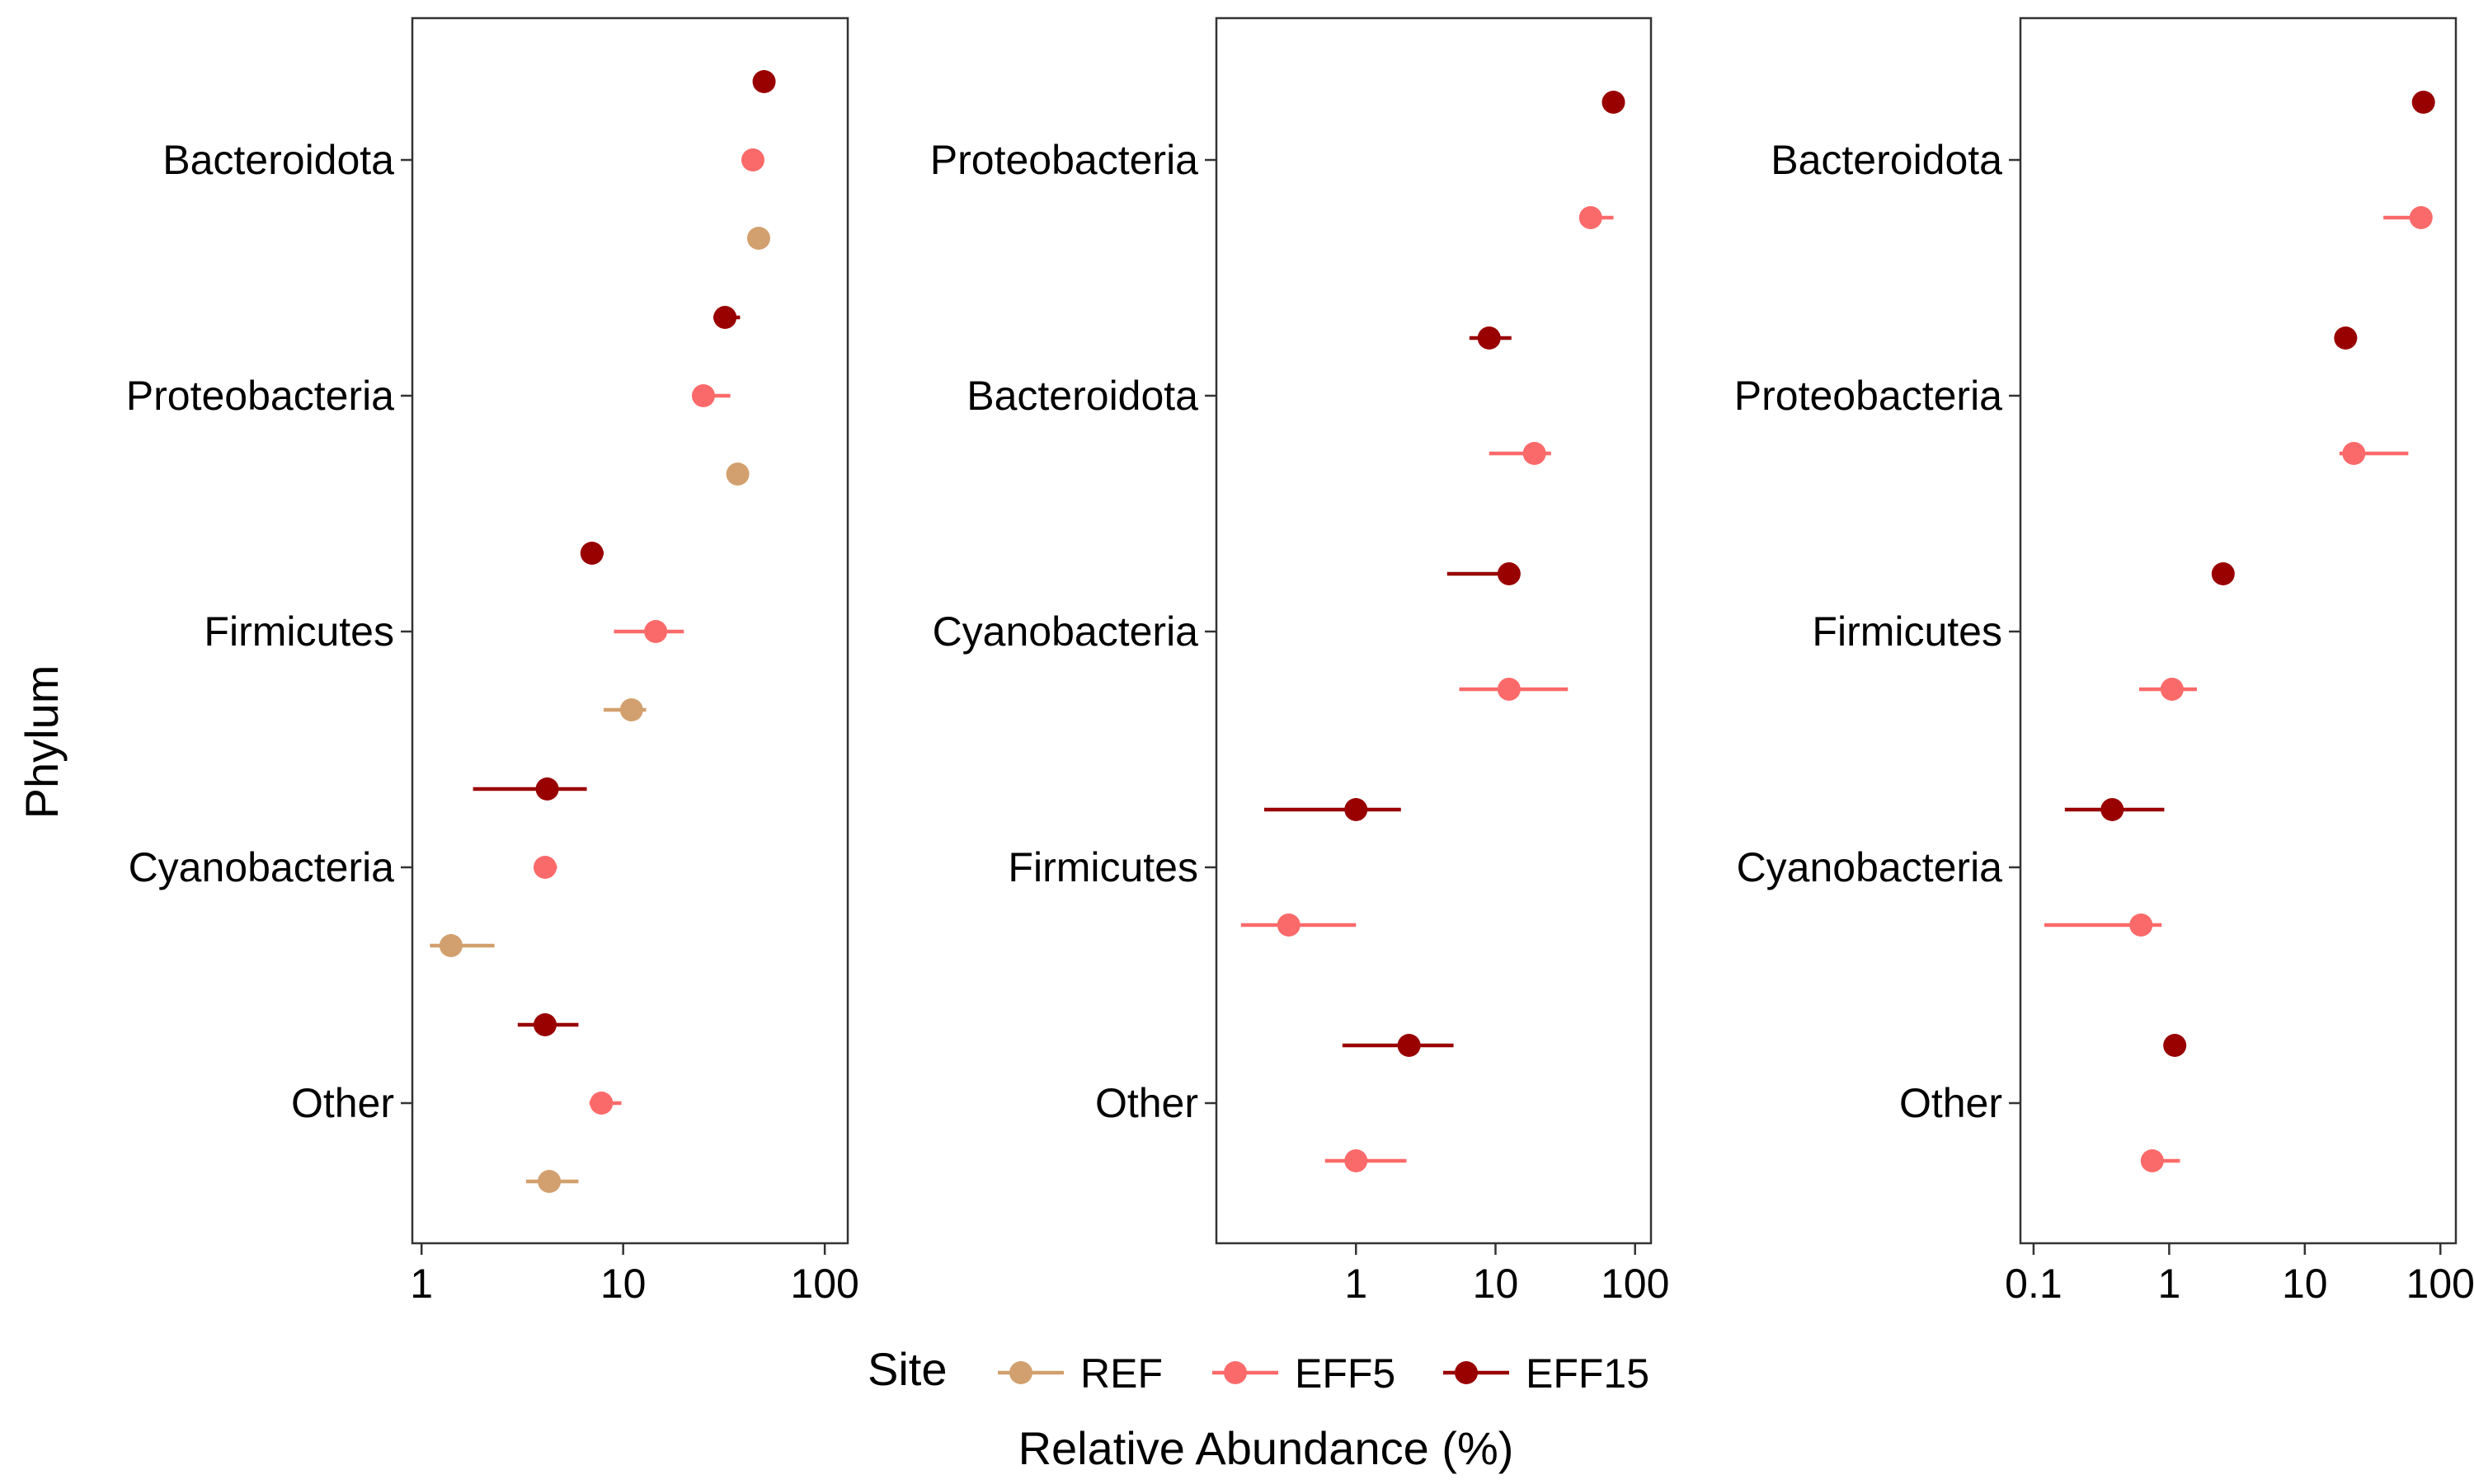 This screenshot has height=1484, width=2474. Describe the element at coordinates (738, 474) in the screenshot. I see `point-ref-proteobacteria` at that location.